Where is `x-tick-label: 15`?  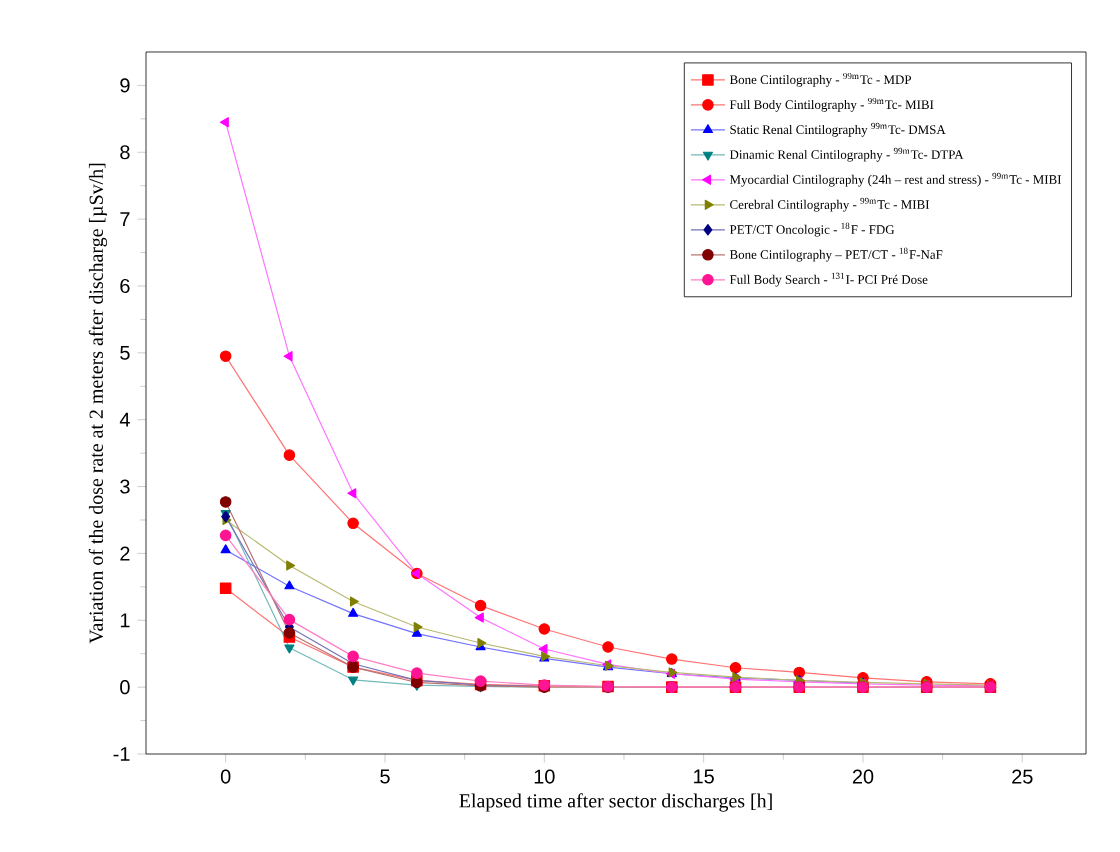 x-tick-label: 15 is located at coordinates (704, 776).